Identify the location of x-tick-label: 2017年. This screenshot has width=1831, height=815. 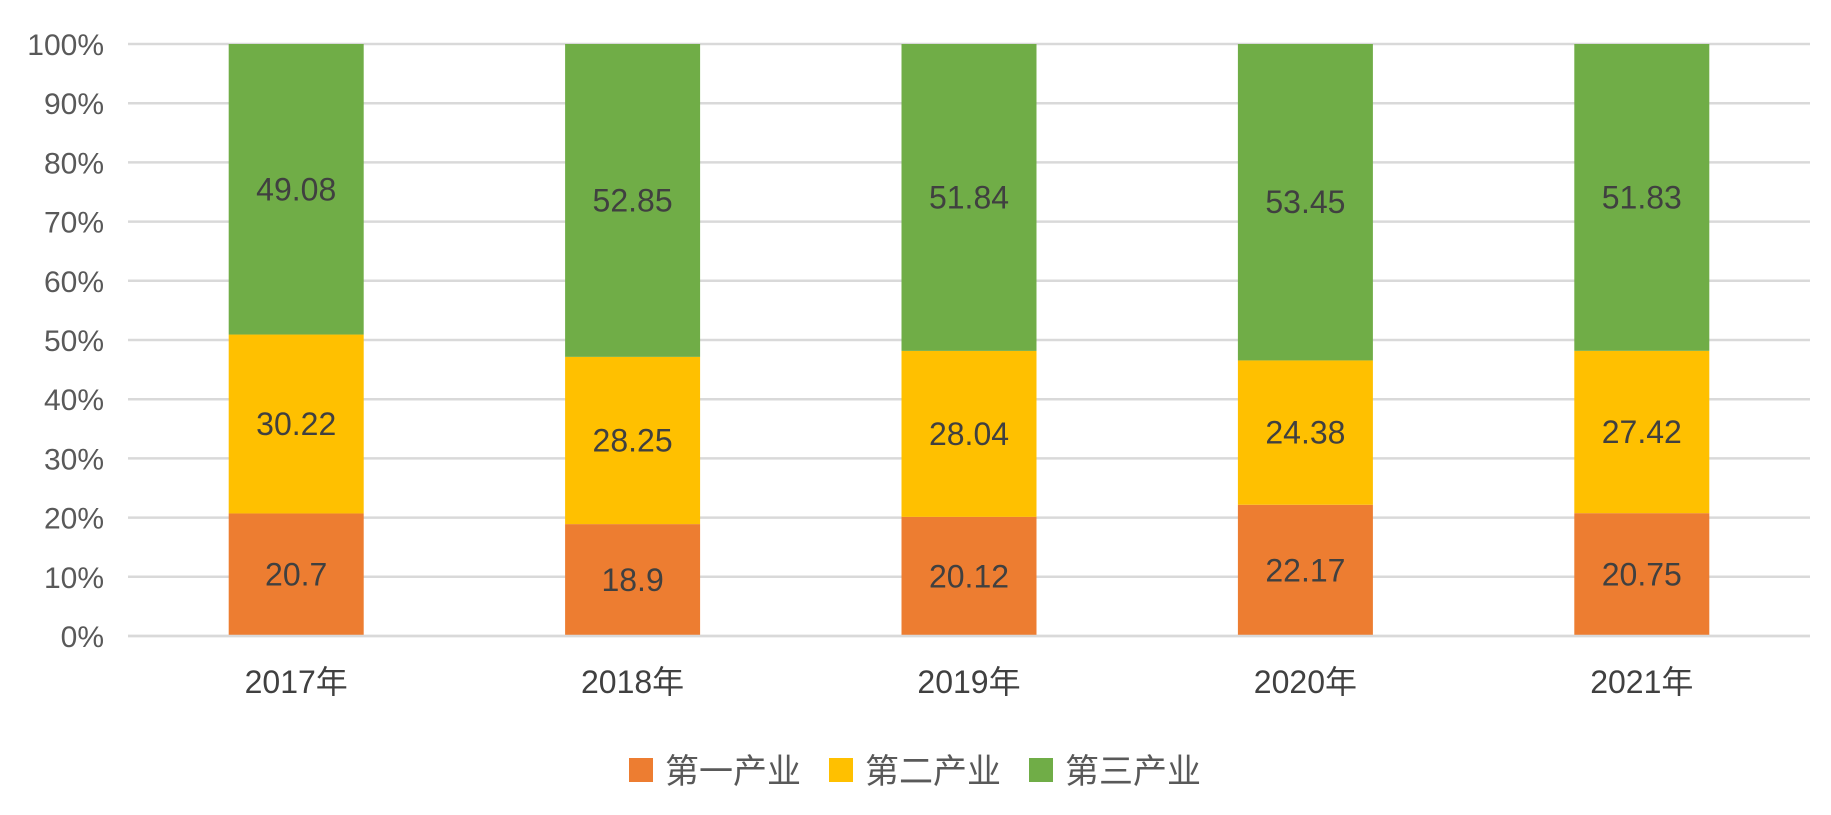
(296, 682).